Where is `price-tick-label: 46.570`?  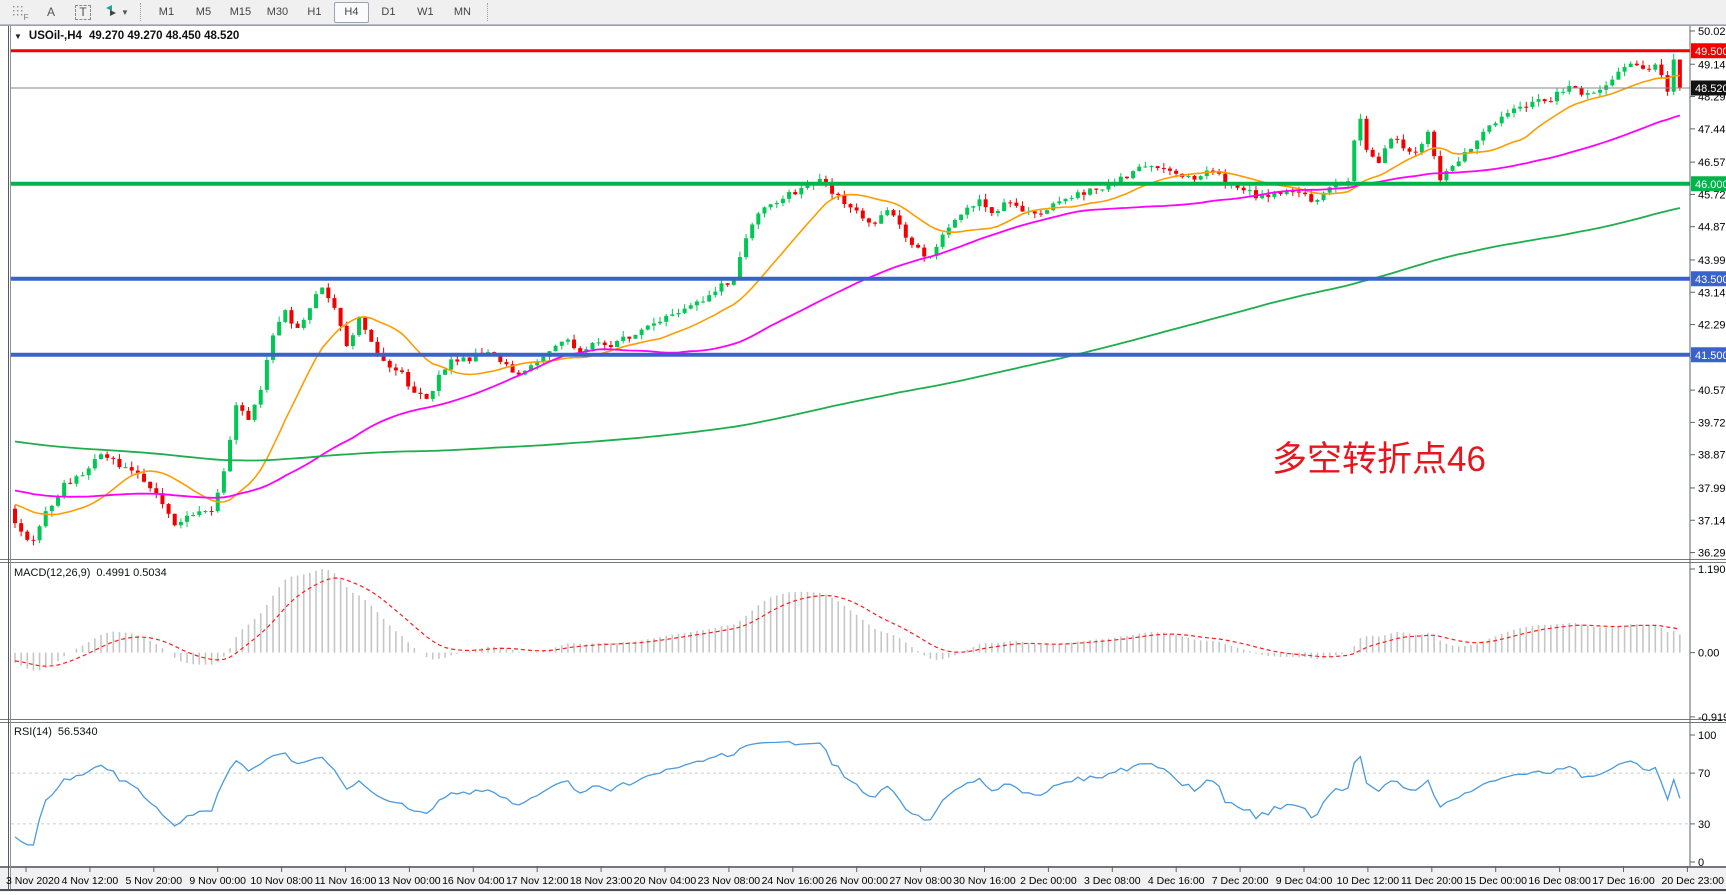
price-tick-label: 46.570 is located at coordinates (1712, 163).